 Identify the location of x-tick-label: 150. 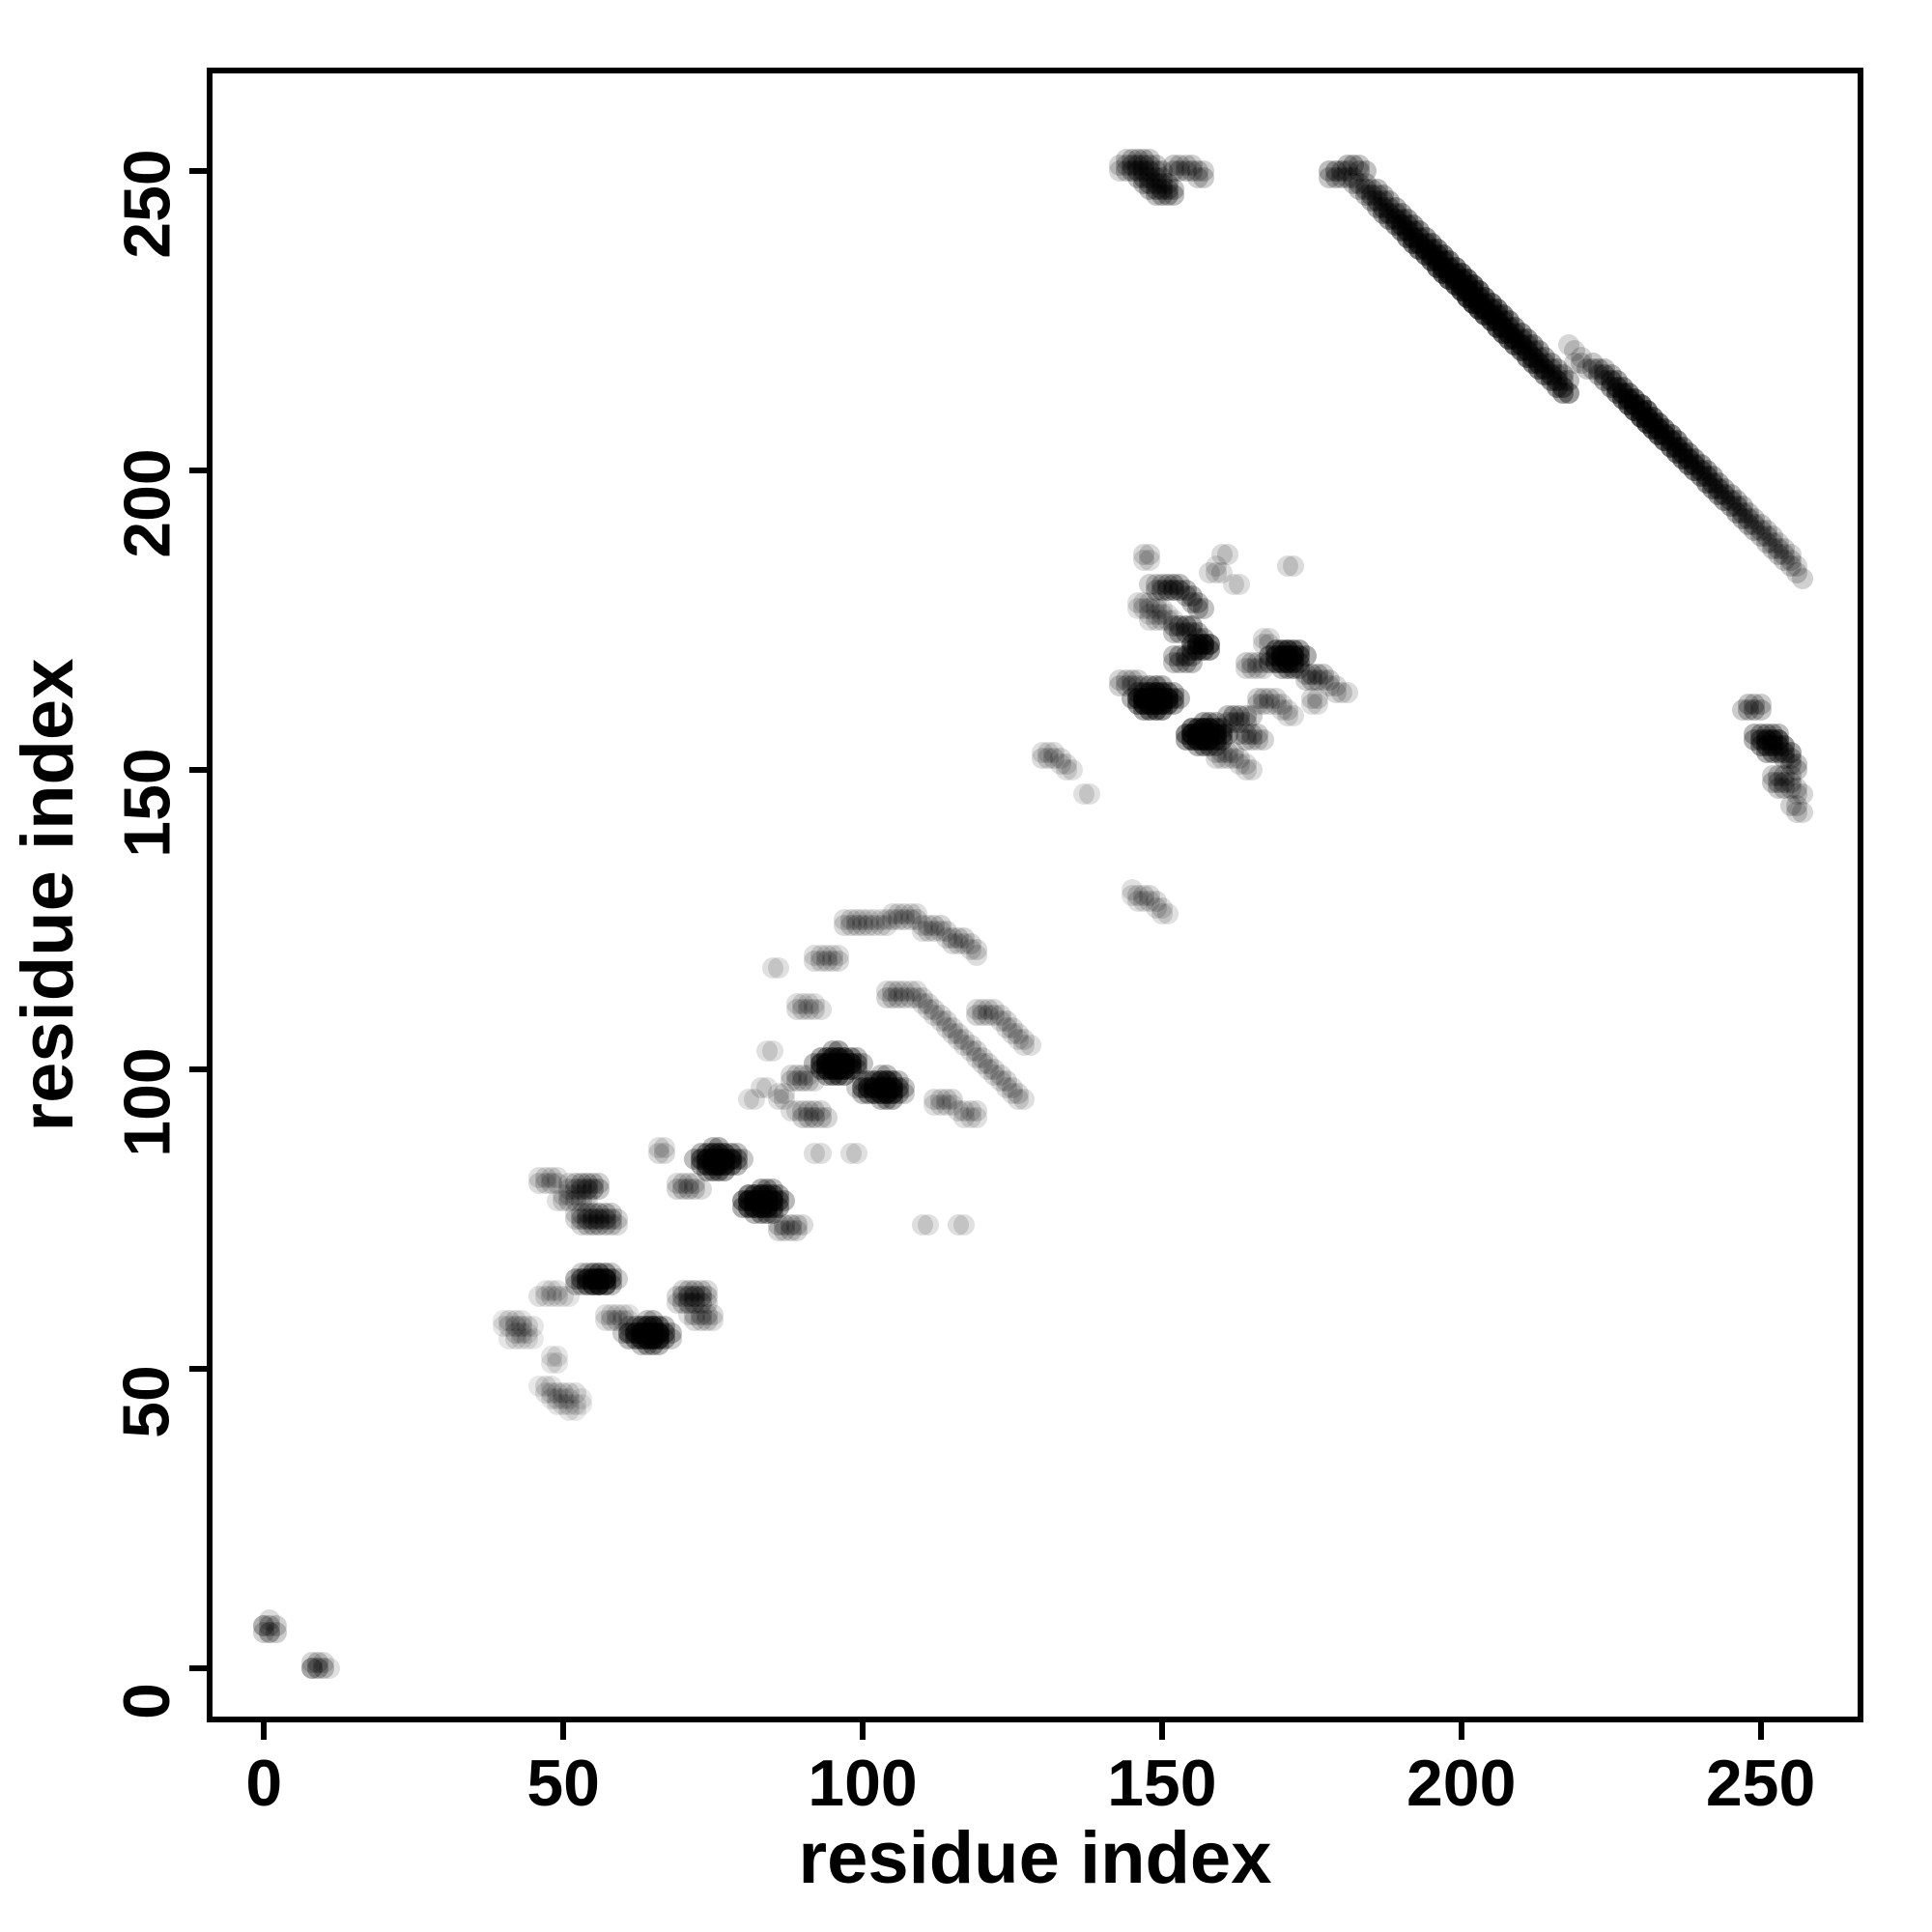
(1162, 1783).